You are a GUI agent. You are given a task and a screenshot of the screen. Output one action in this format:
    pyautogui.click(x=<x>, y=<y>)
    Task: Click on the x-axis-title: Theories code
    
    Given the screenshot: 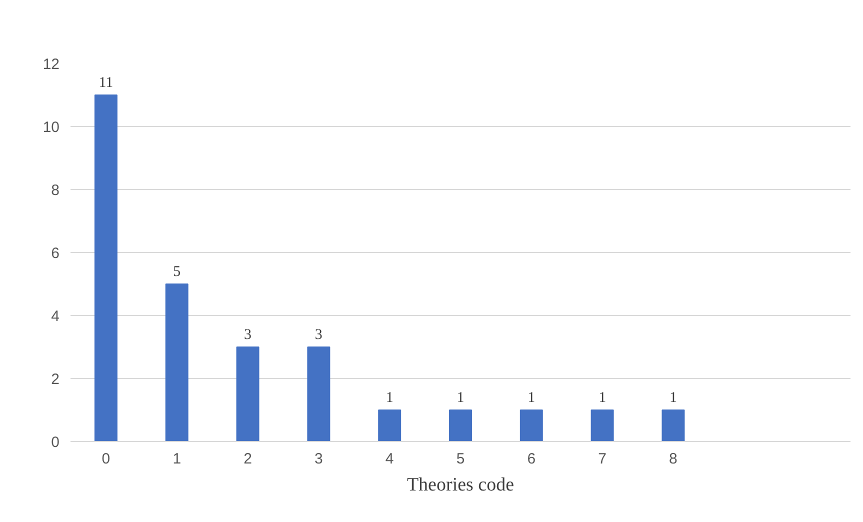 What is the action you would take?
    pyautogui.click(x=460, y=485)
    